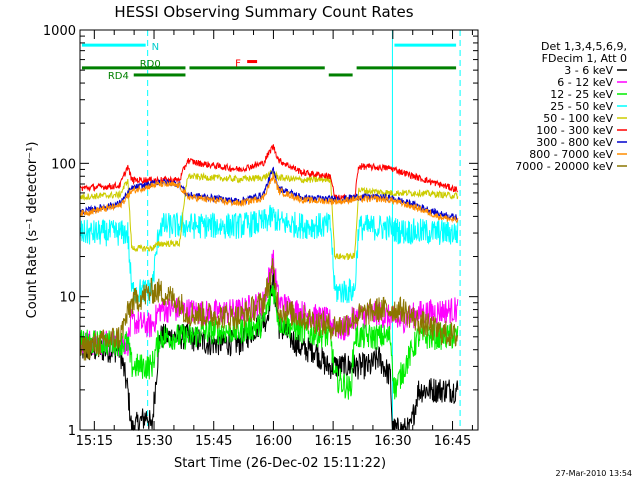 The height and width of the screenshot is (480, 640). Describe the element at coordinates (581, 94) in the screenshot. I see `legend-entry-12-25-kev: 12 - 25 keV` at that location.